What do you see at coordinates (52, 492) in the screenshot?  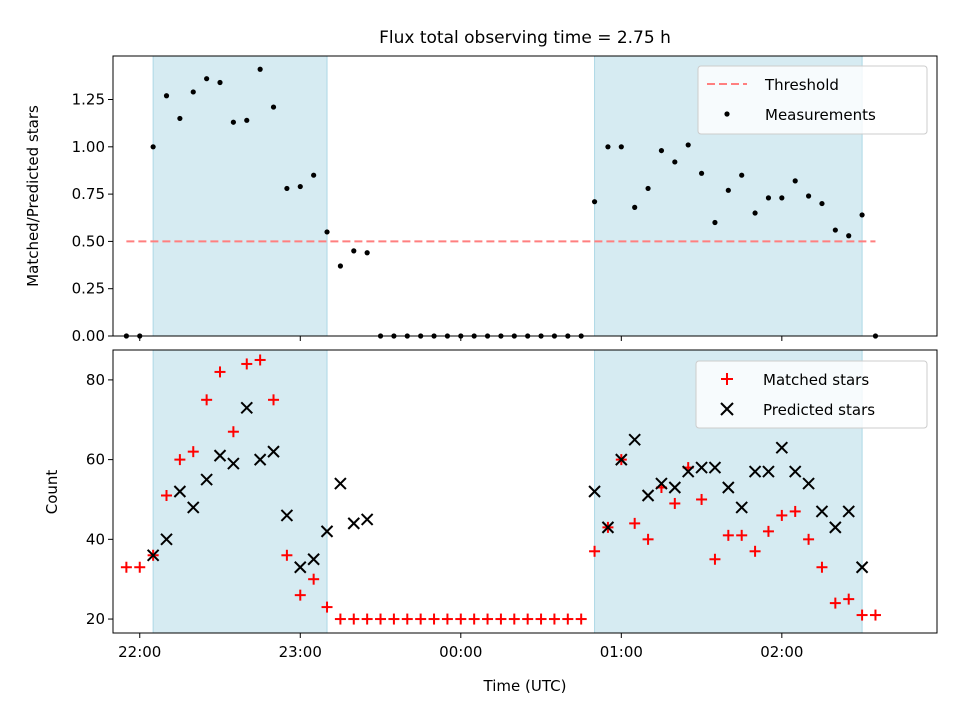 I see `bottom-y-axis-label: Count` at bounding box center [52, 492].